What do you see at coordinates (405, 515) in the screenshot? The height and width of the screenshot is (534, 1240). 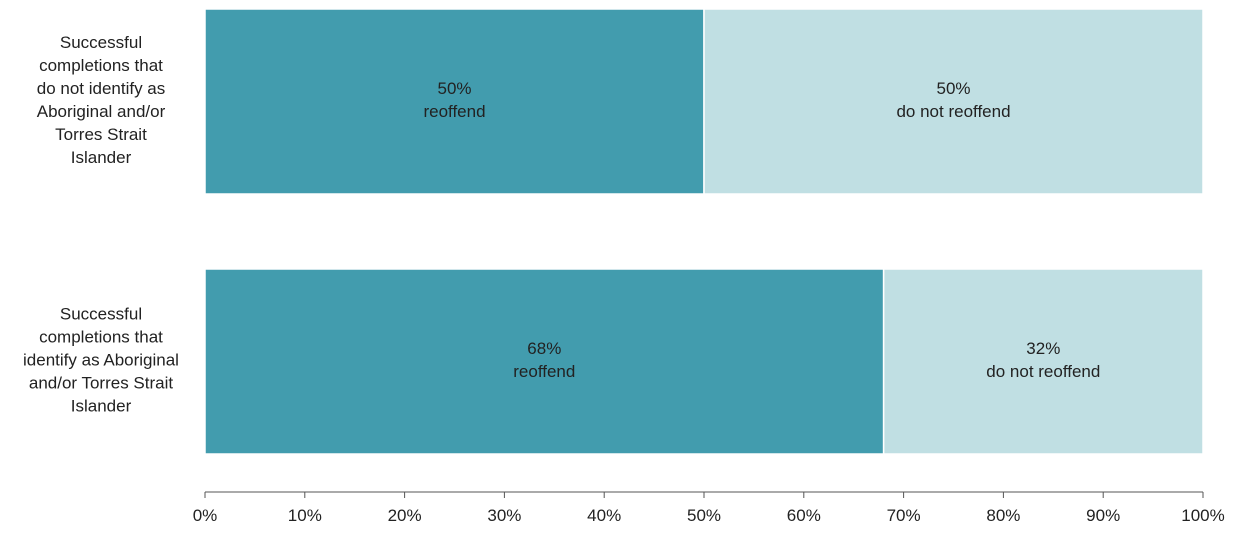 I see `x-tick-label: 20%` at bounding box center [405, 515].